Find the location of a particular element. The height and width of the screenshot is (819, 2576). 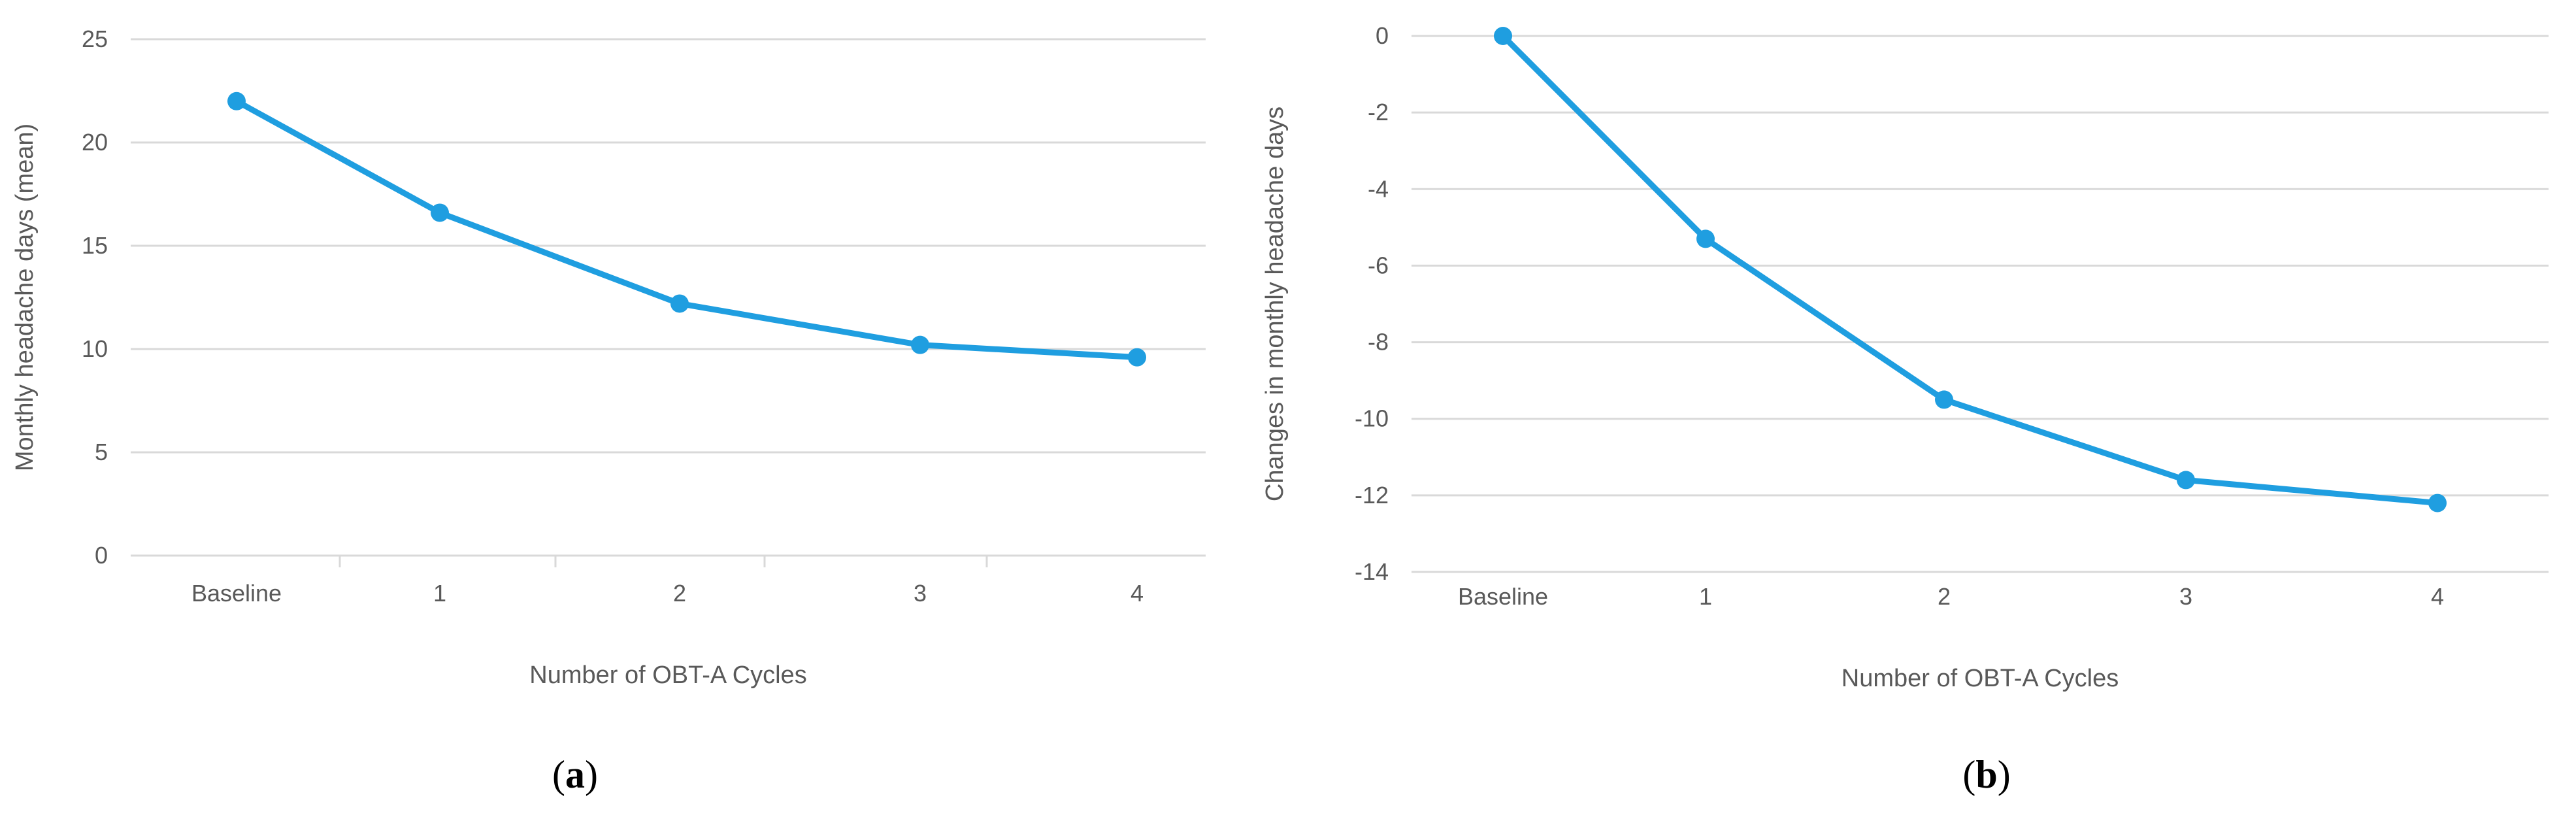

panel-label: (a) is located at coordinates (575, 774).